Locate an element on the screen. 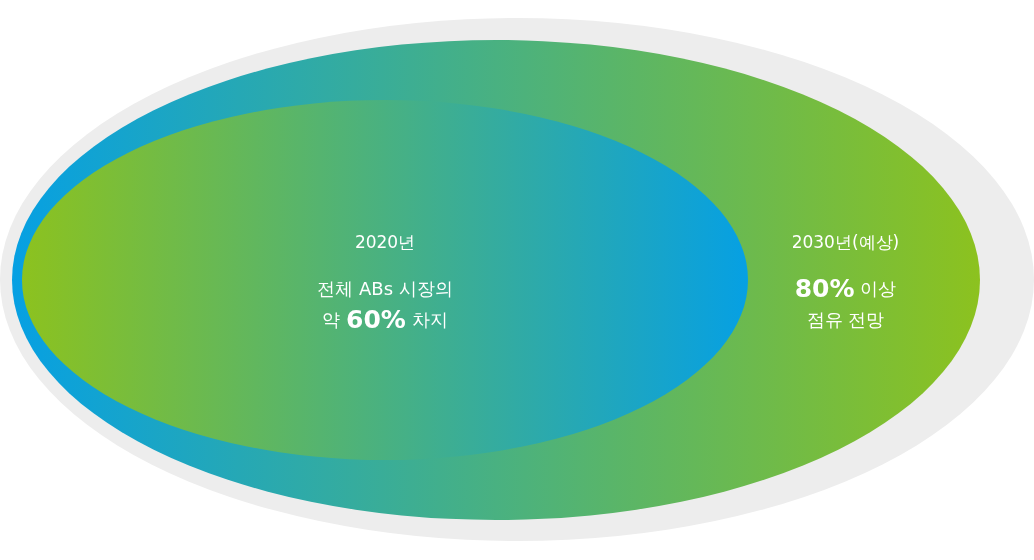 This screenshot has width=1034, height=560. data-label: 전체 ABs 시장의 약 60% 차지 is located at coordinates (385, 305).